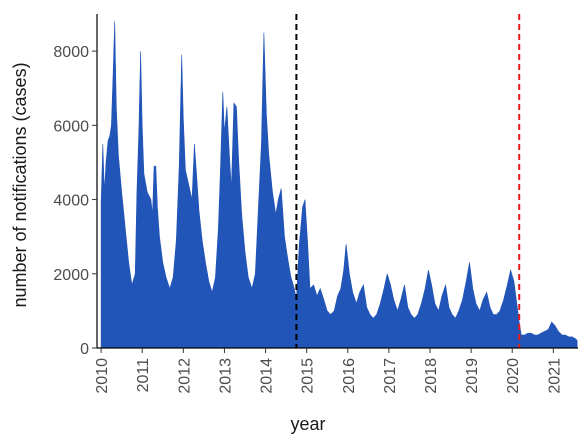  Describe the element at coordinates (20, 184) in the screenshot. I see `y-axis-title: number of notifications (cases)` at that location.